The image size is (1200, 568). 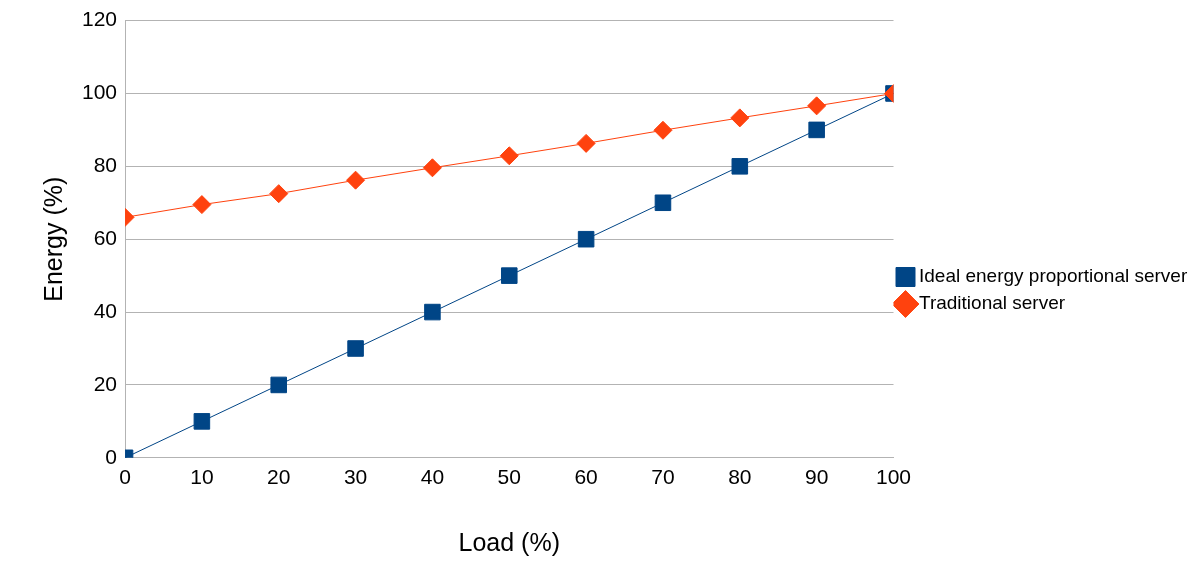 What do you see at coordinates (105, 383) in the screenshot?
I see `y-tick-label: 20` at bounding box center [105, 383].